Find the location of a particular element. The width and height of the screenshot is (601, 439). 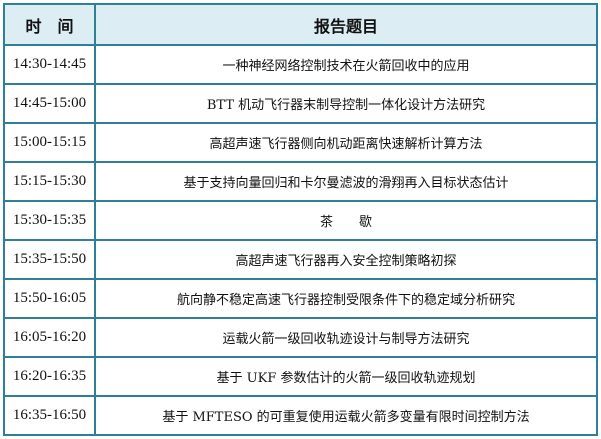

title-cell: 航向静不稳定高速飞行器控制受限条件下的稳定域分析研究 is located at coordinates (346, 298).